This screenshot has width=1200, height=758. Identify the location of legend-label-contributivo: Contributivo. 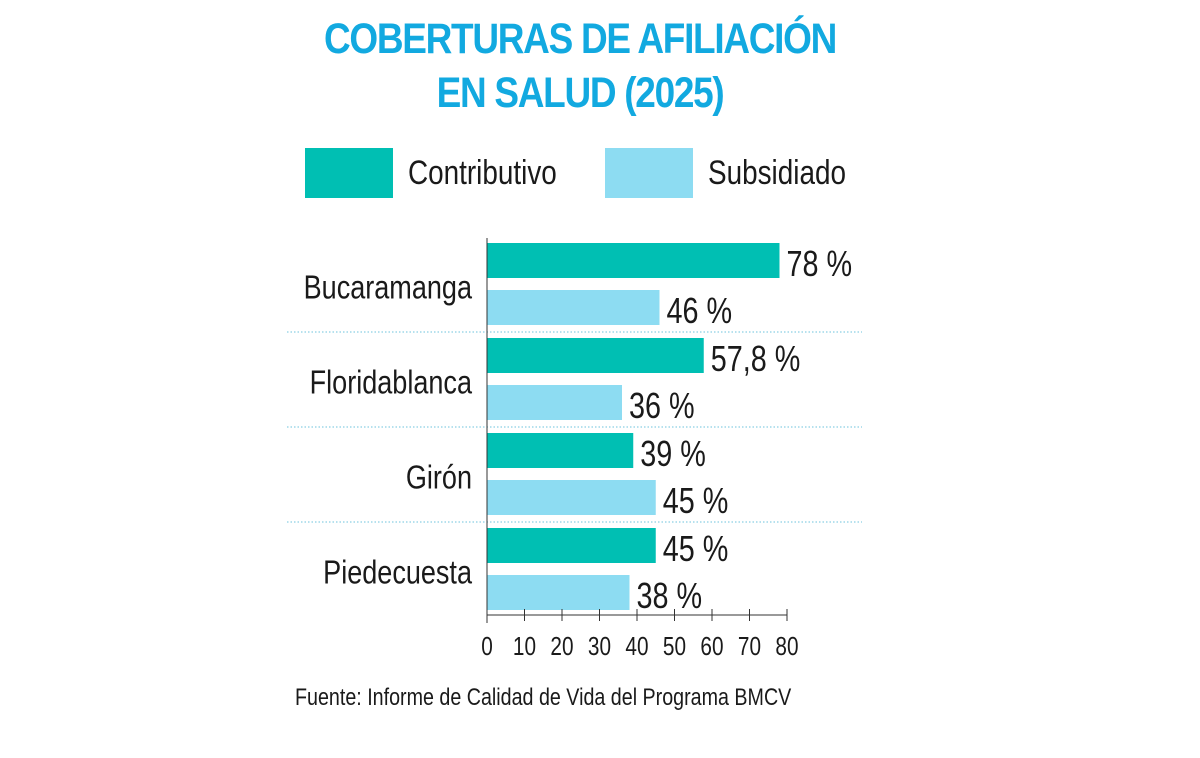
(482, 173).